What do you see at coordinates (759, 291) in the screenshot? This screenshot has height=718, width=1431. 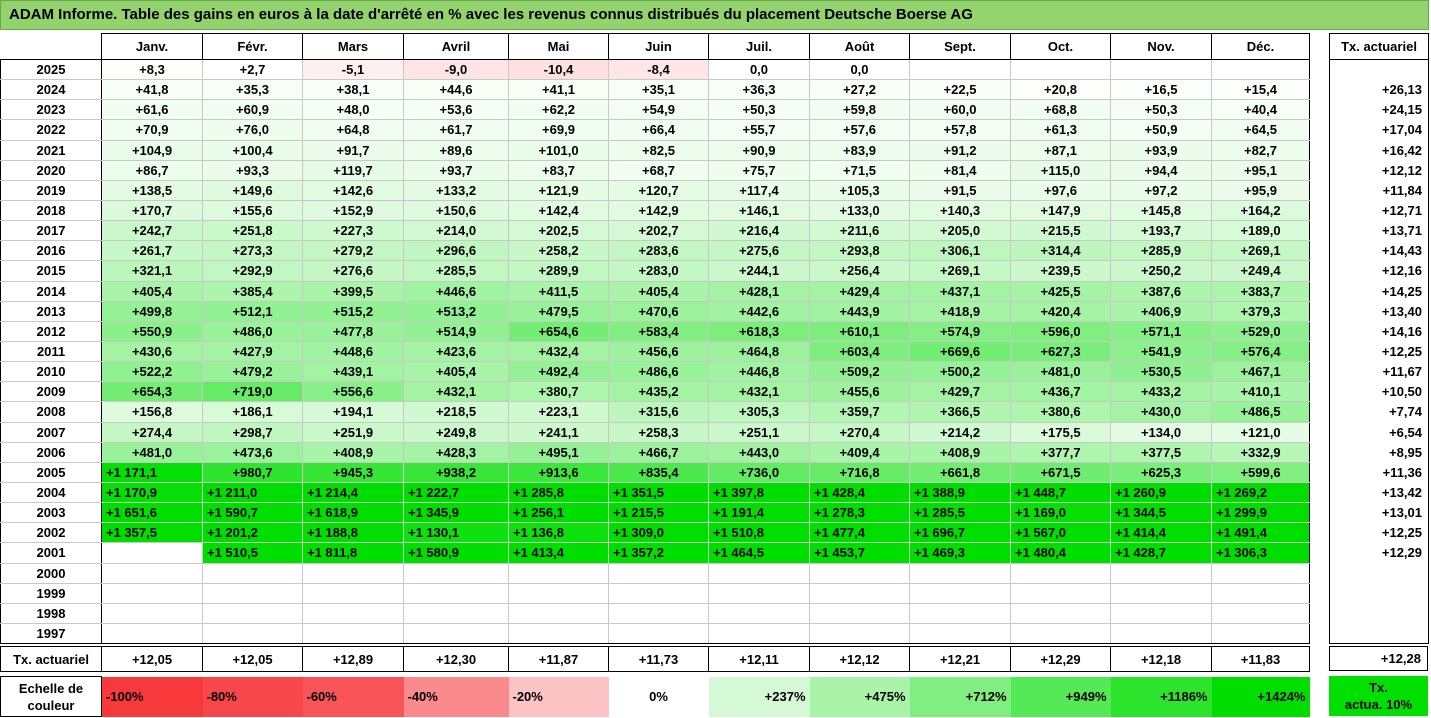 I see `gain-cell: +428,1` at bounding box center [759, 291].